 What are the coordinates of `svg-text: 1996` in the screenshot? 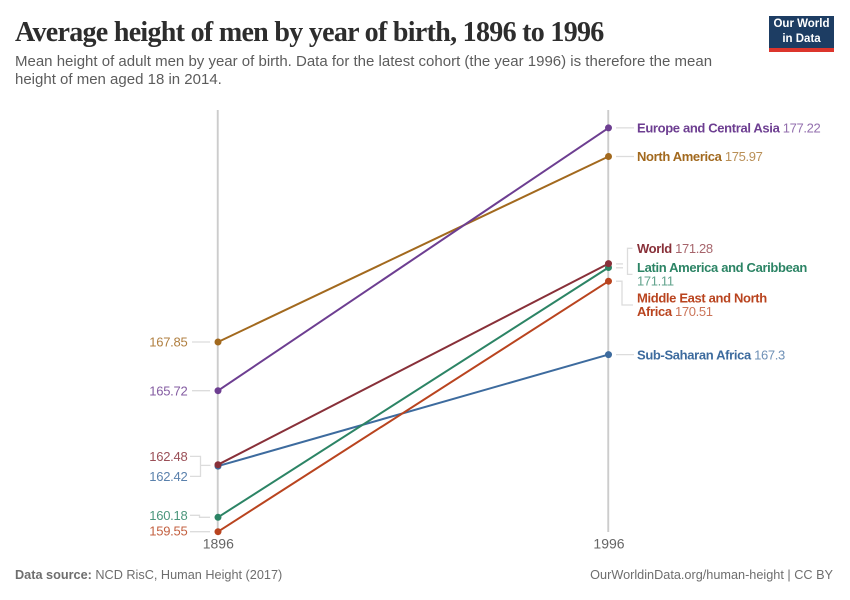 It's located at (608, 544).